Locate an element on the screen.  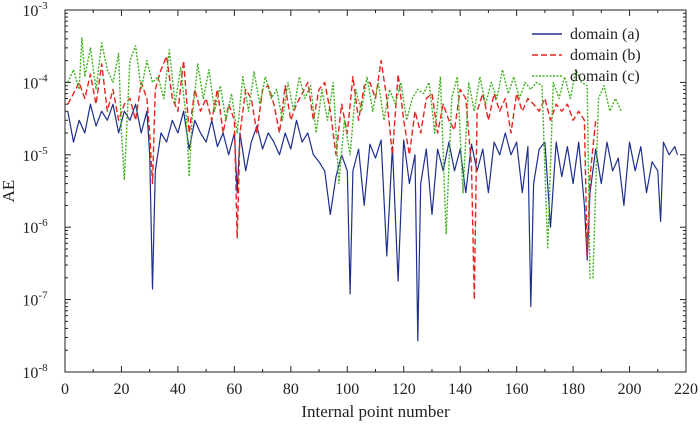
x-tick-label: 120 is located at coordinates (404, 389).